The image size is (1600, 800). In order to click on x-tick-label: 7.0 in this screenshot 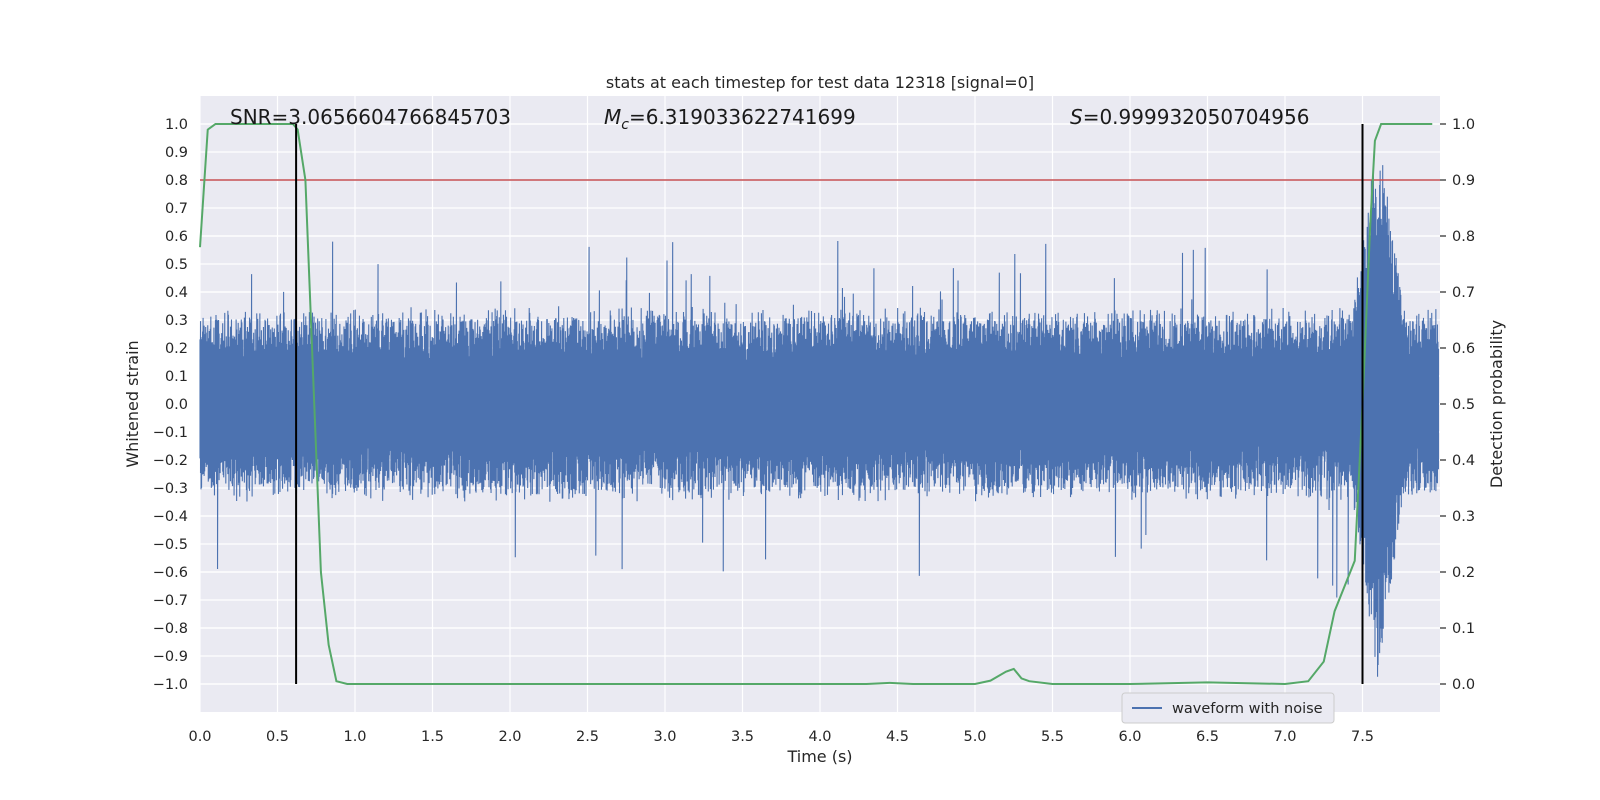, I will do `click(1284, 737)`.